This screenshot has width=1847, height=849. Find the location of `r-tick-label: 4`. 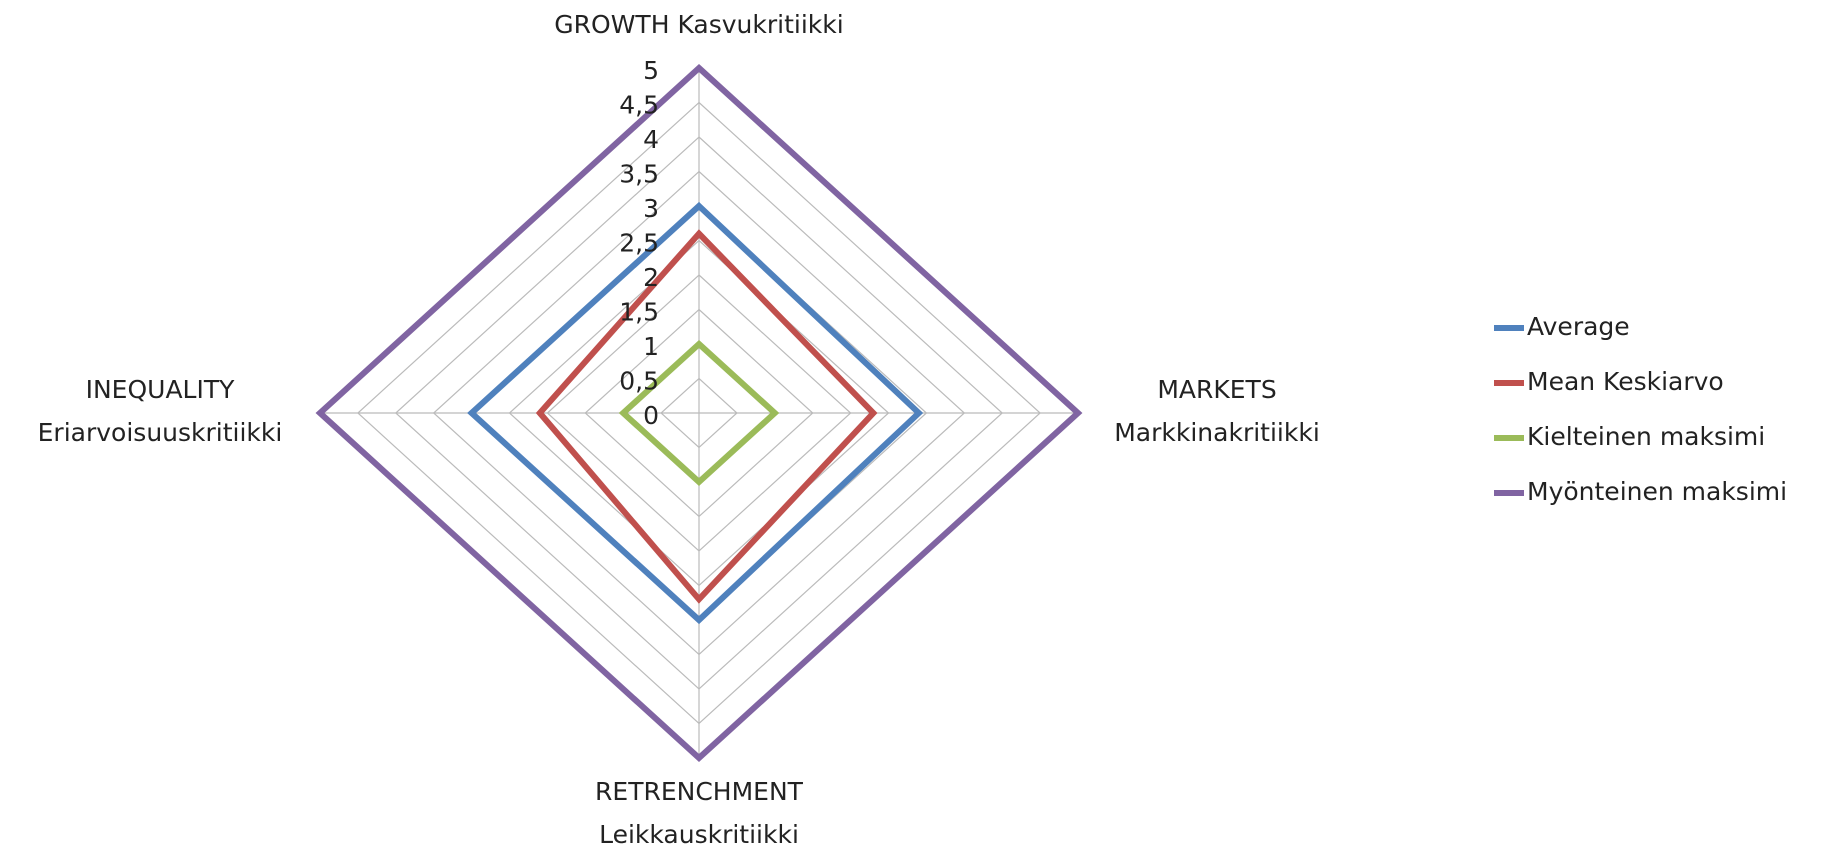

r-tick-label: 4 is located at coordinates (651, 139).